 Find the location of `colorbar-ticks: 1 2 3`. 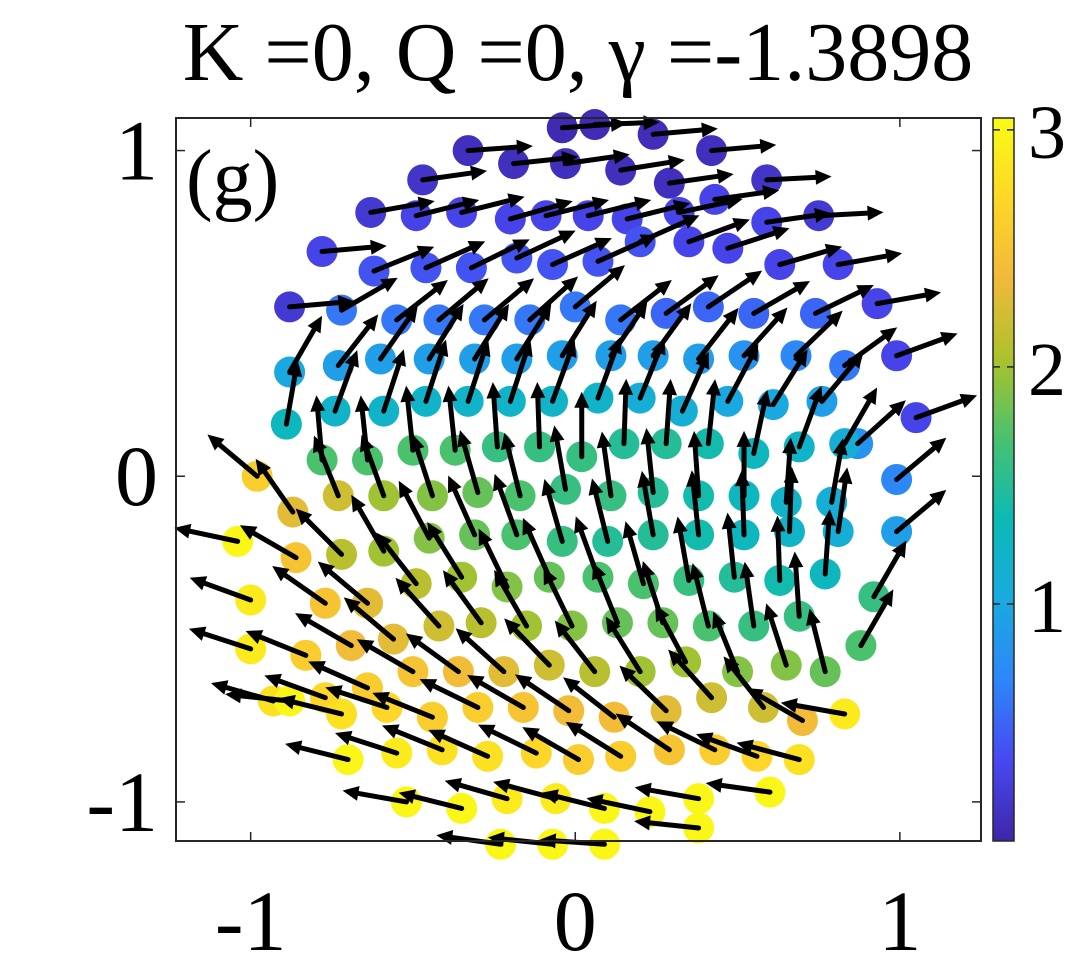

colorbar-ticks: 1 2 3 is located at coordinates (1029, 370).